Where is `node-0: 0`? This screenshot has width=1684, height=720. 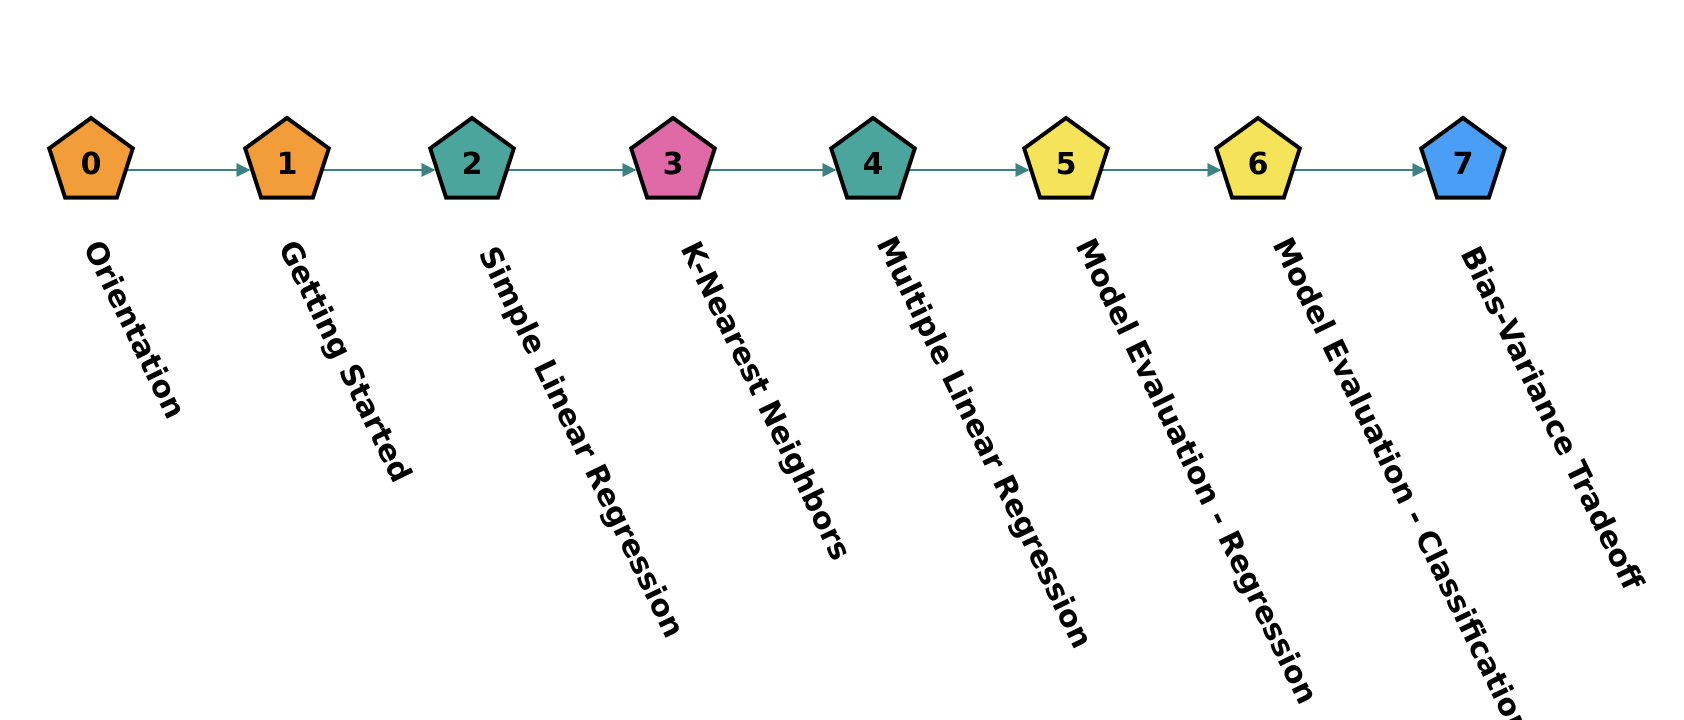 node-0: 0 is located at coordinates (91, 157).